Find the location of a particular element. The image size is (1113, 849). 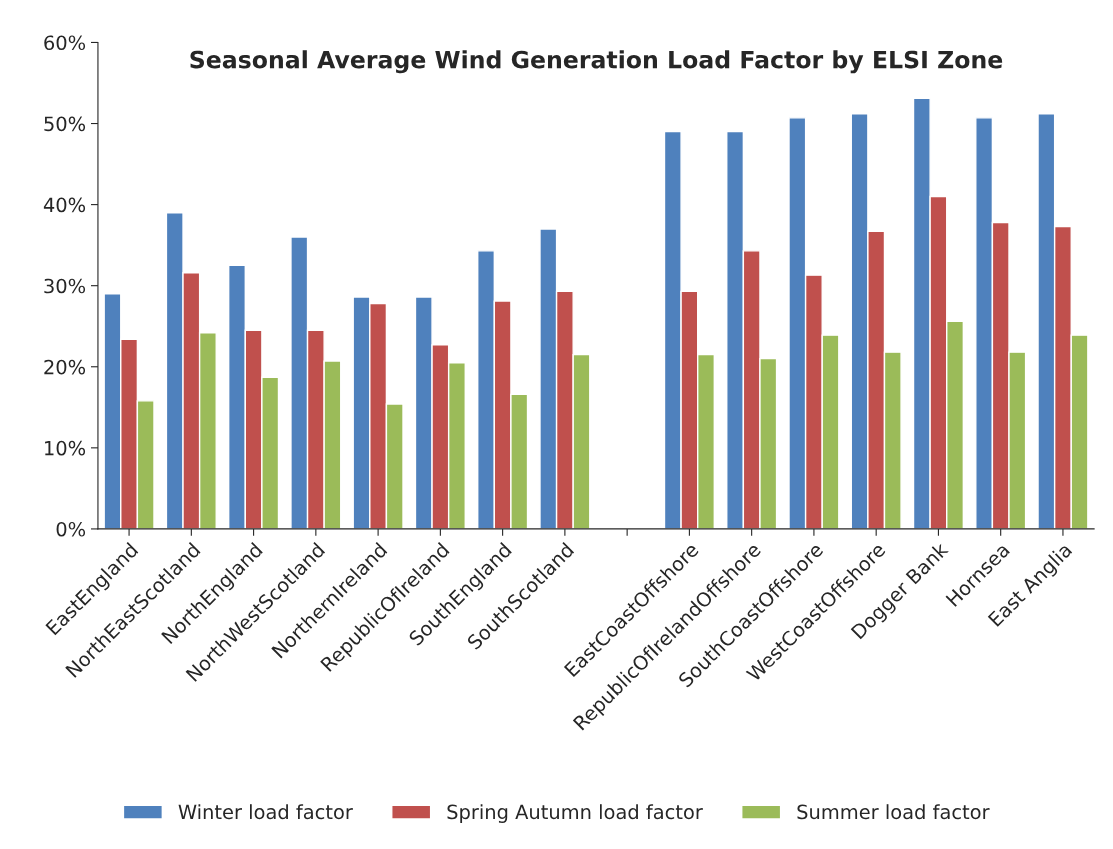

legend-label: Summer load factor is located at coordinates (893, 812).